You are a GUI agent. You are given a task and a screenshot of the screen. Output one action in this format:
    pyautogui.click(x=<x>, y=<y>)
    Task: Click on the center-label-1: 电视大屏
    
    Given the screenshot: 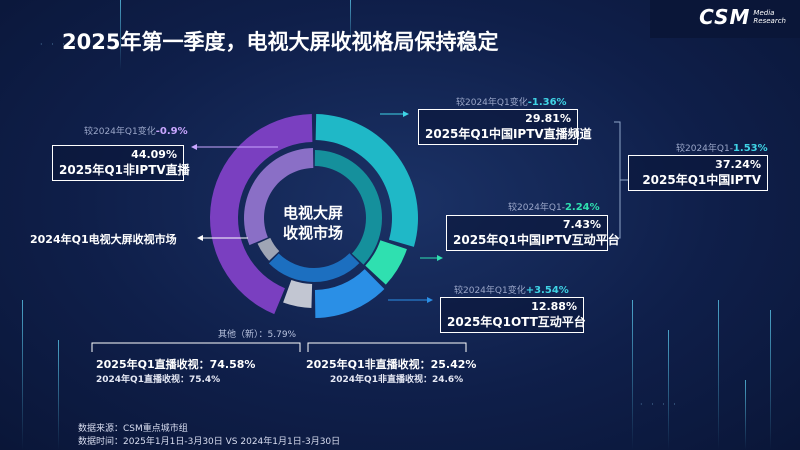 What is the action you would take?
    pyautogui.click(x=313, y=213)
    